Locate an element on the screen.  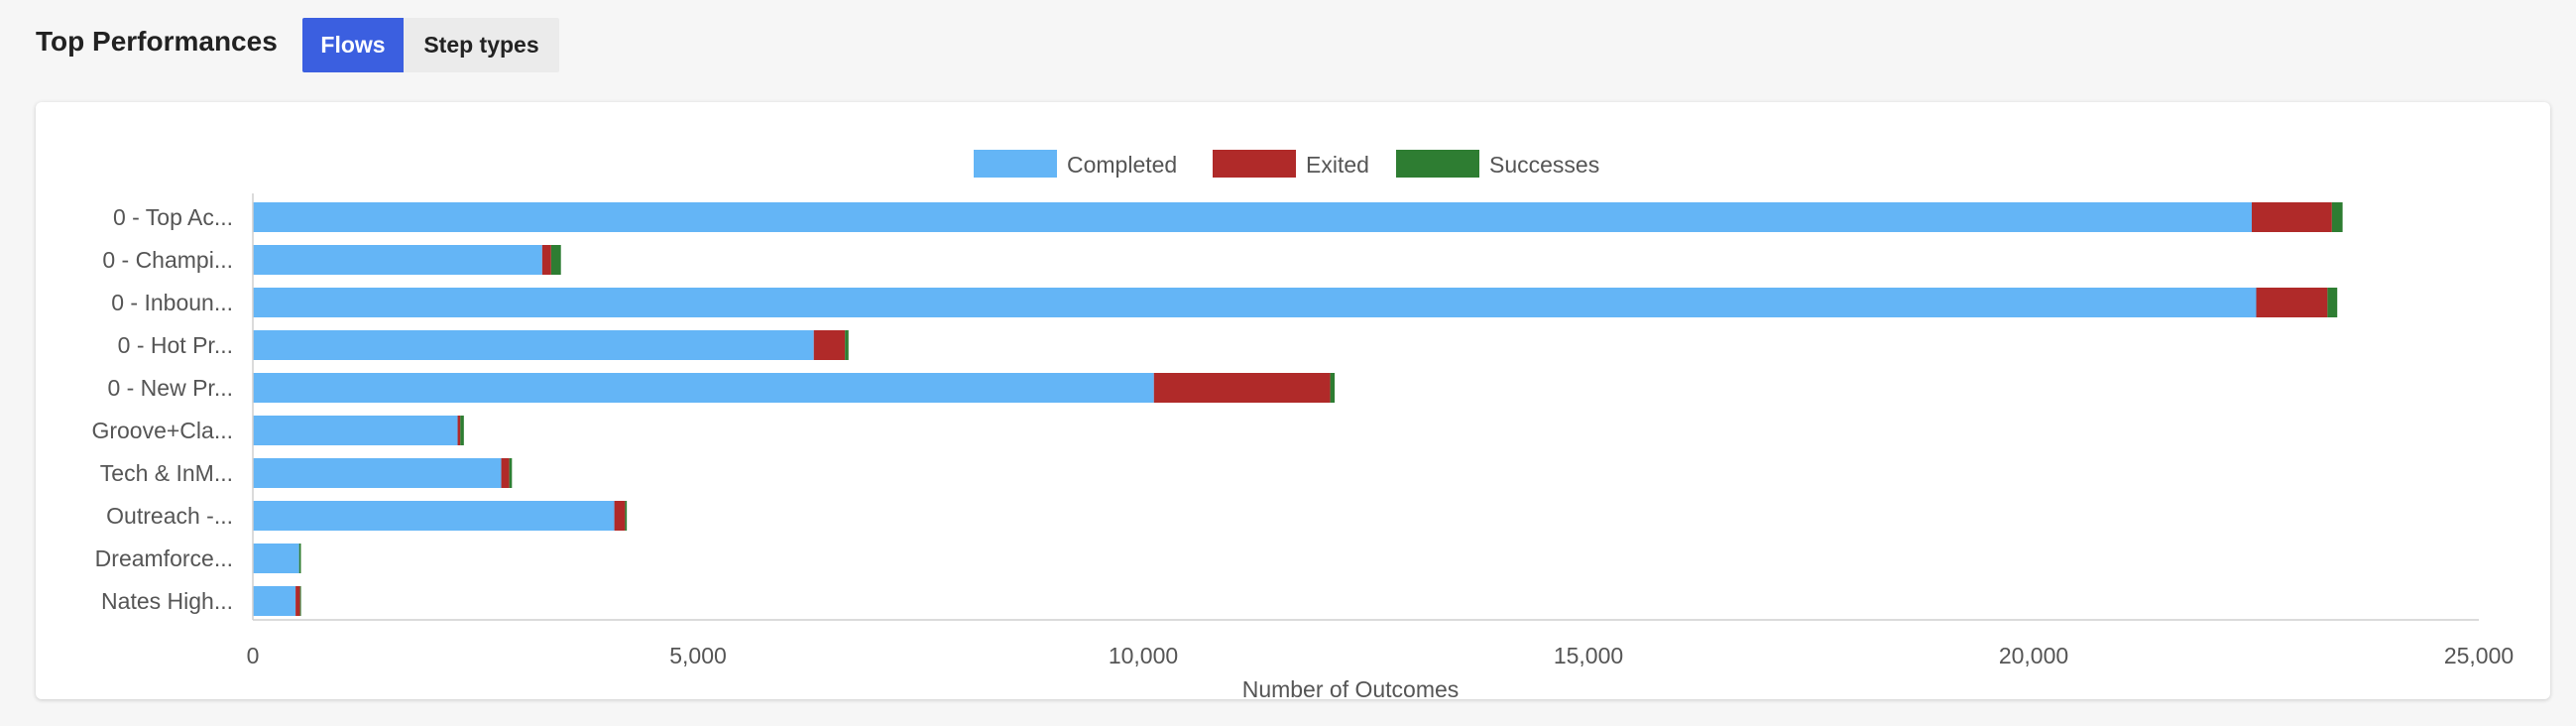
legend-label: Successes is located at coordinates (1544, 165).